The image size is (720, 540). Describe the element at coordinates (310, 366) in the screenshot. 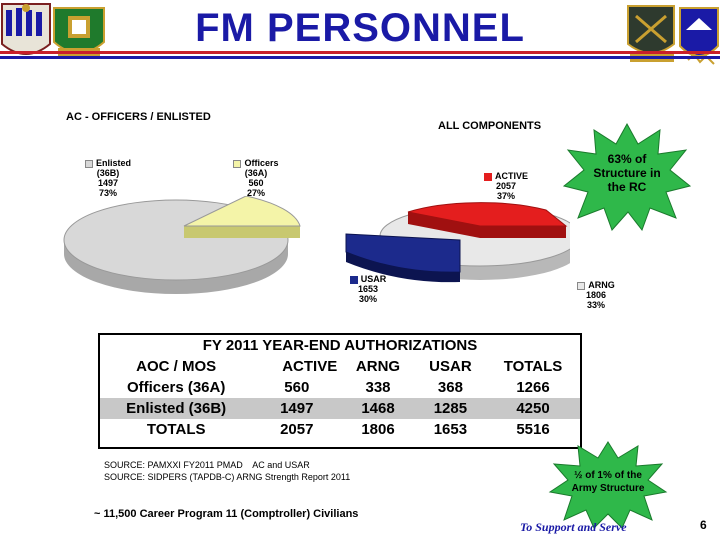

I see `column-header: ACTIVE` at that location.